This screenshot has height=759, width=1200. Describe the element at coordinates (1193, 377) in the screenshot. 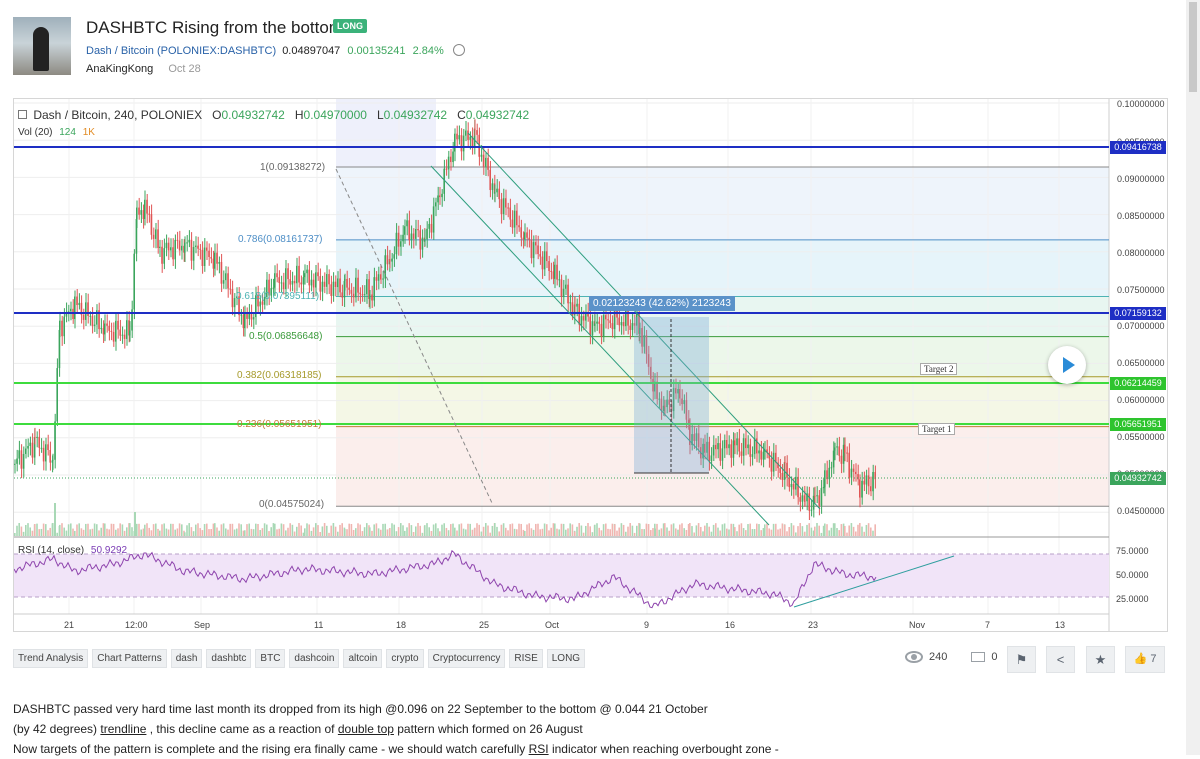

I see `page-scrollbar` at that location.